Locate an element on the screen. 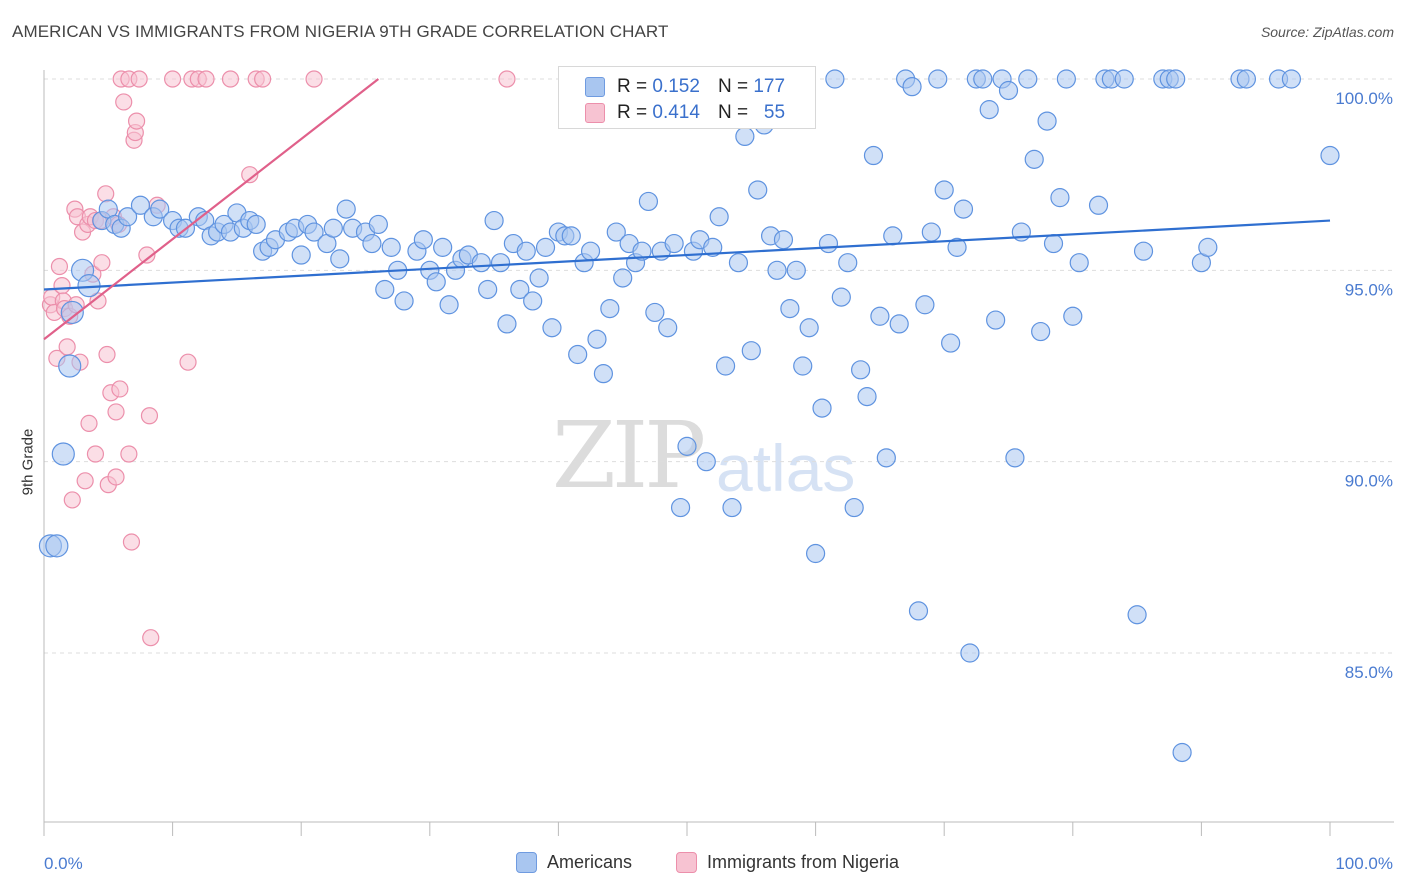 This screenshot has width=1406, height=892. legend-n-value: 177 is located at coordinates (769, 86).